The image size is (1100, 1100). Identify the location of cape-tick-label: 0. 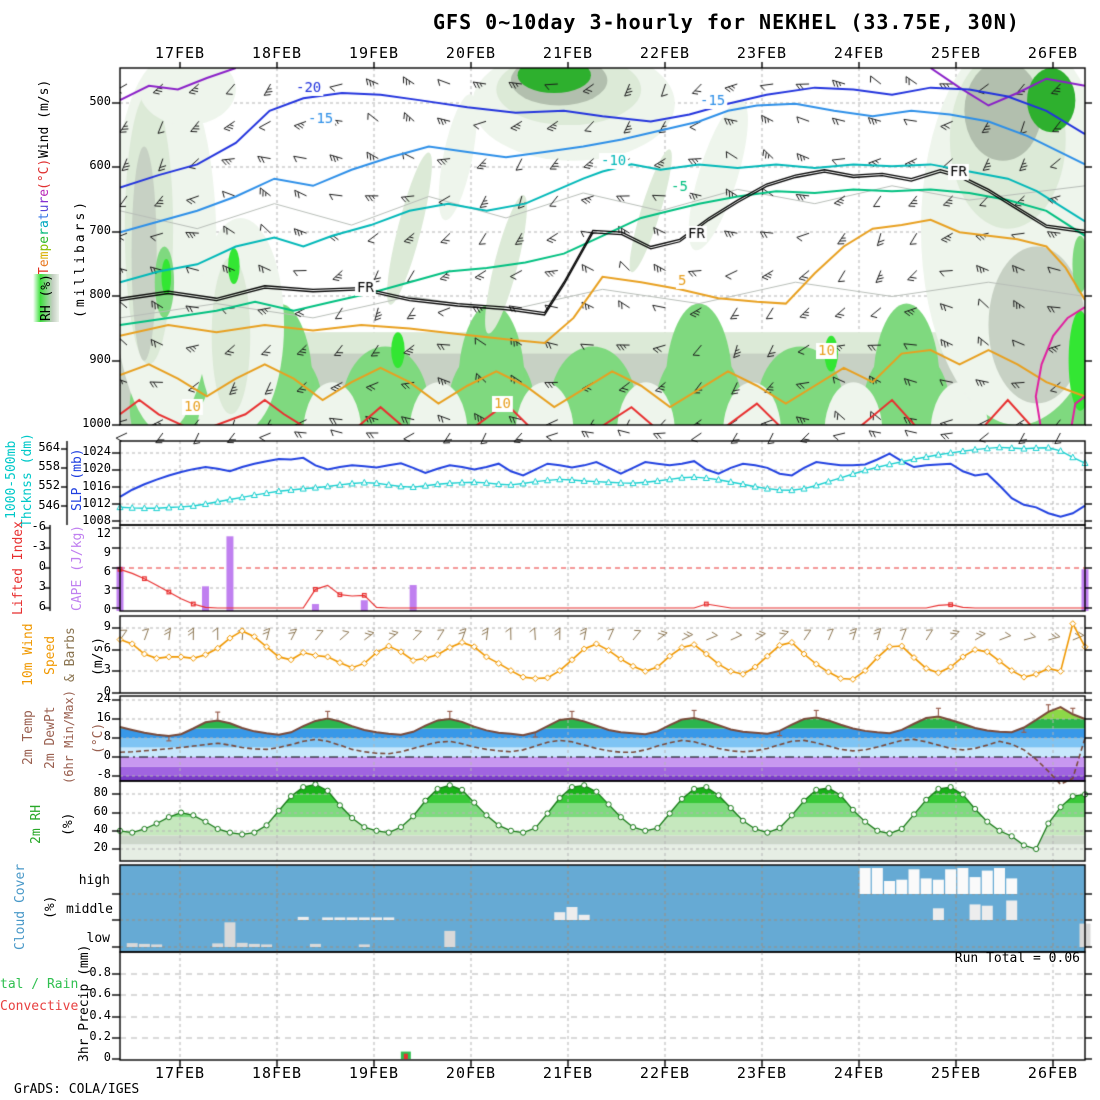
(107, 609).